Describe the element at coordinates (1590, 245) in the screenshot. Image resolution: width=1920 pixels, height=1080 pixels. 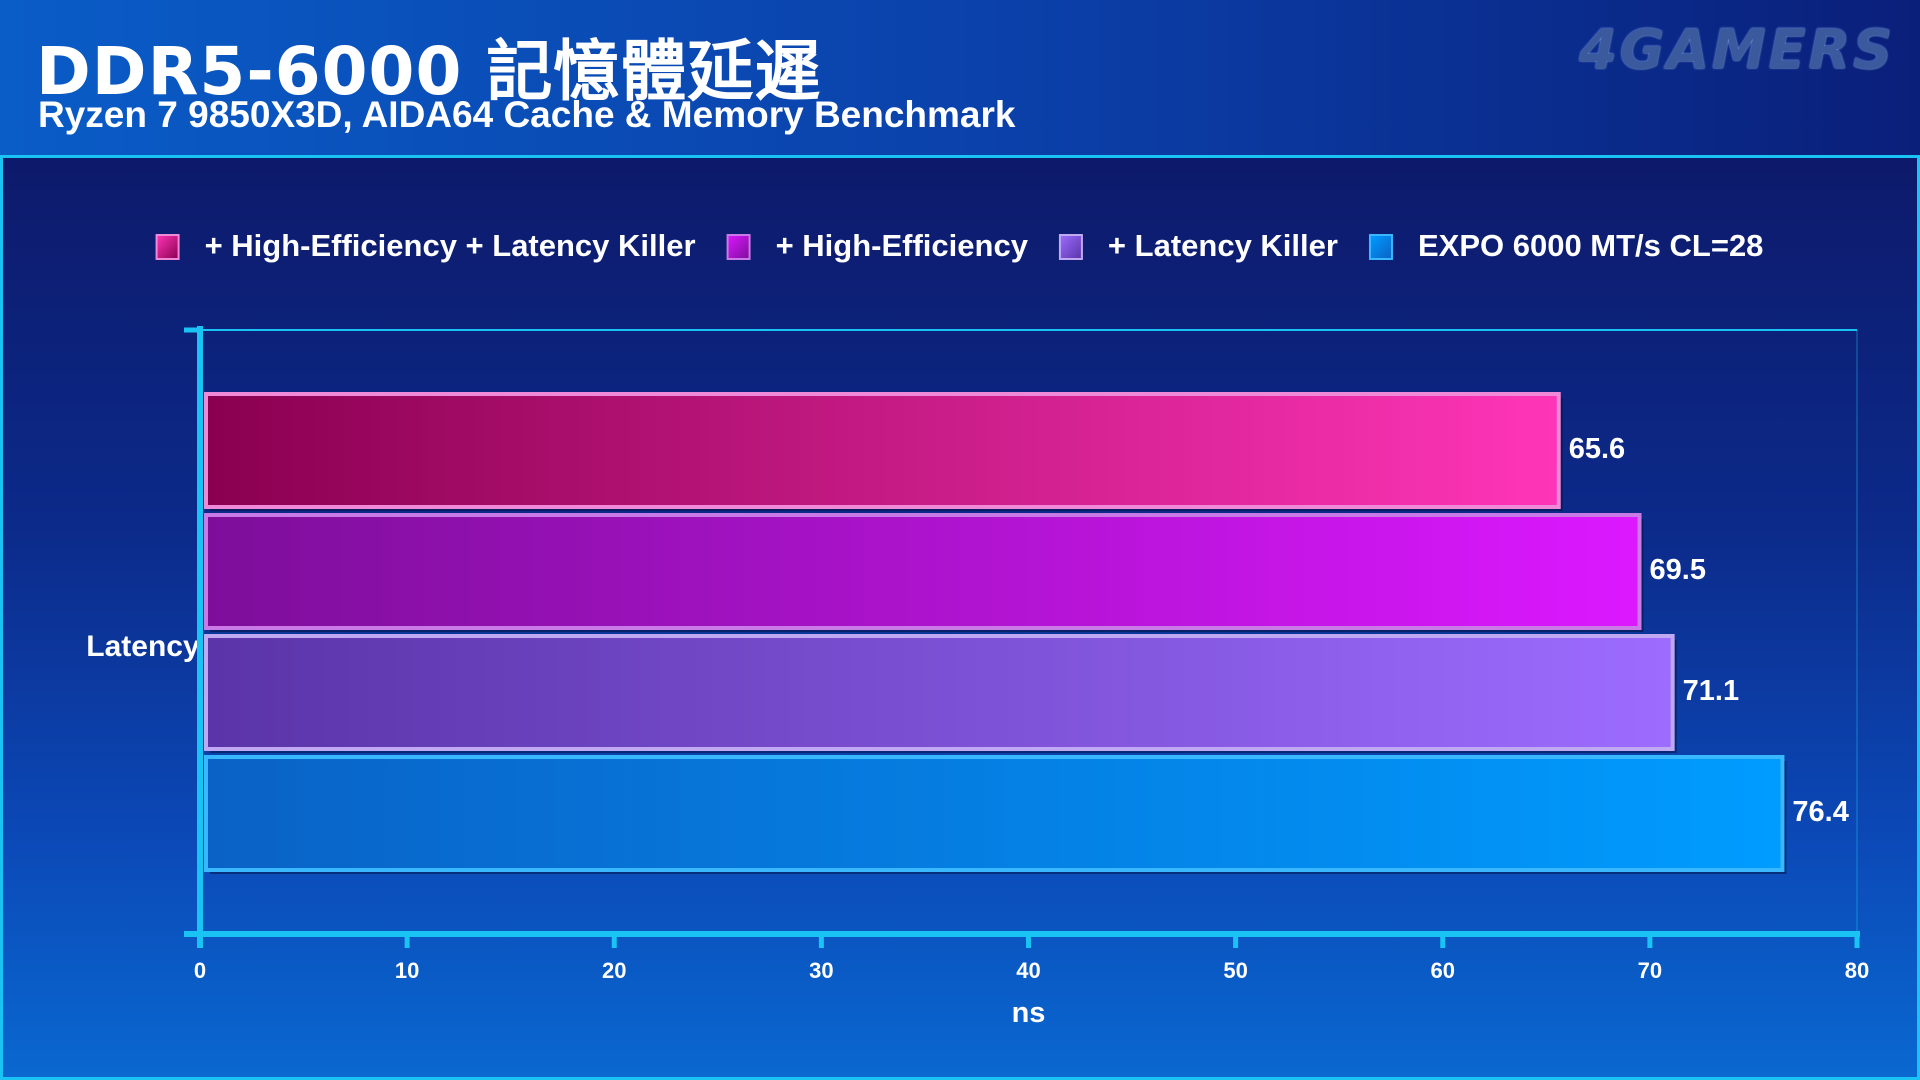
I see `legend-label: EXPO 6000 MT/s CL=28` at that location.